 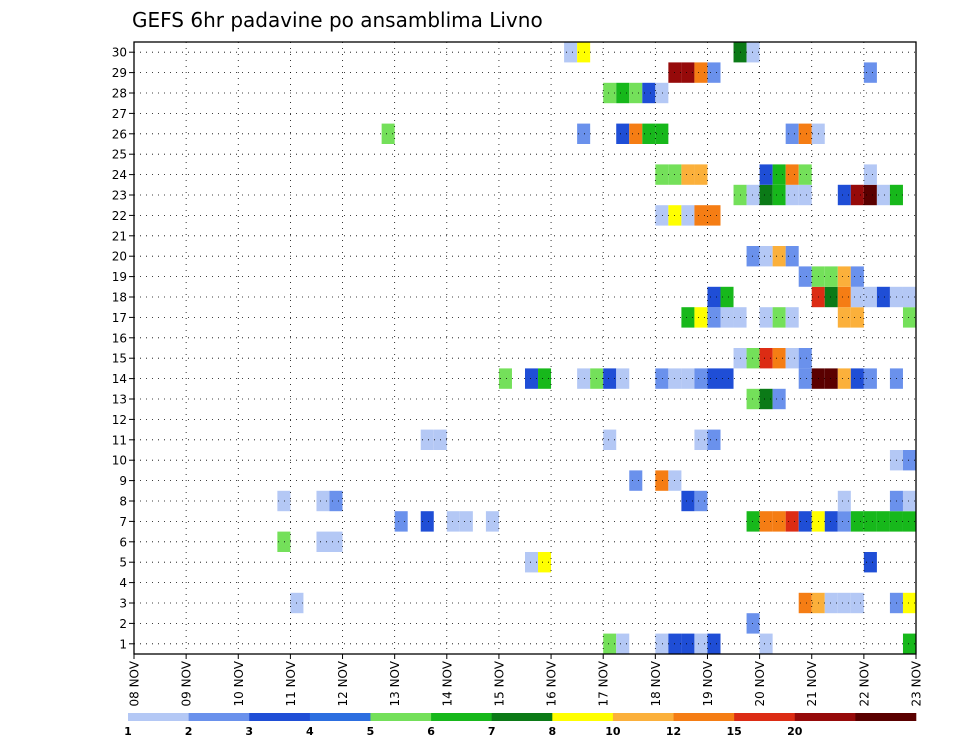 I want to click on legend-label: 10, so click(x=613, y=731).